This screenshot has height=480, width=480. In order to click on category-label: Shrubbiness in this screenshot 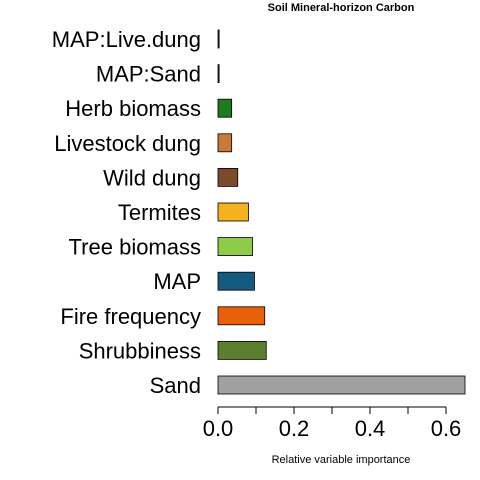, I will do `click(140, 350)`.